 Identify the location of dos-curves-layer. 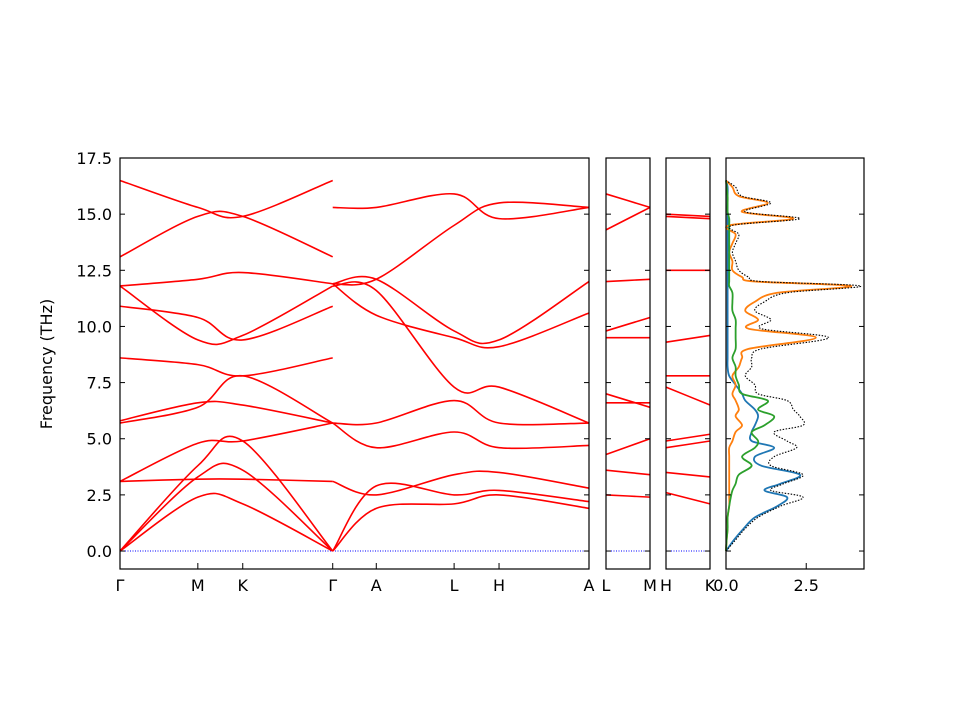
(793, 365).